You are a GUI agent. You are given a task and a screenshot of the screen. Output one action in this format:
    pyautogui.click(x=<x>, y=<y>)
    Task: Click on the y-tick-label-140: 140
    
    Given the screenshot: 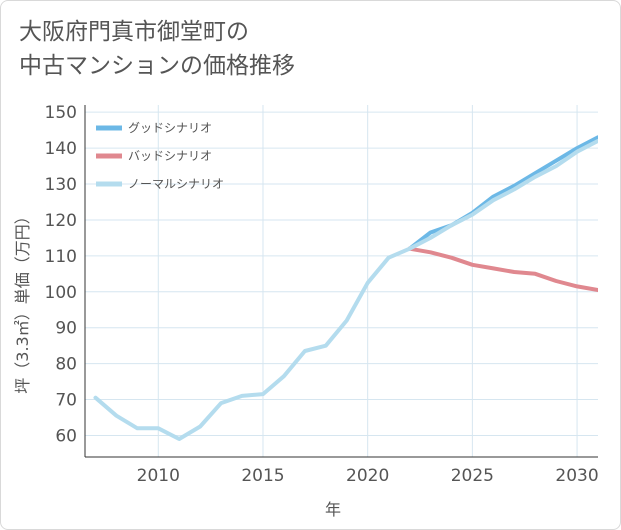 What is the action you would take?
    pyautogui.click(x=61, y=149)
    